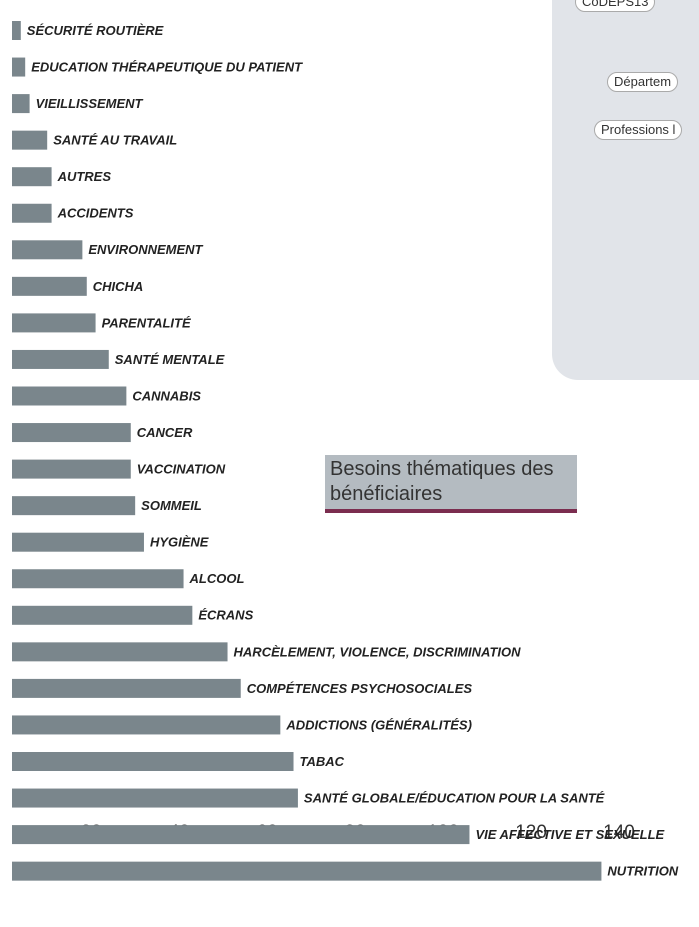 The height and width of the screenshot is (927, 699). I want to click on category-label: COMPÉTENCES PSYCHOSOCIALES, so click(360, 688).